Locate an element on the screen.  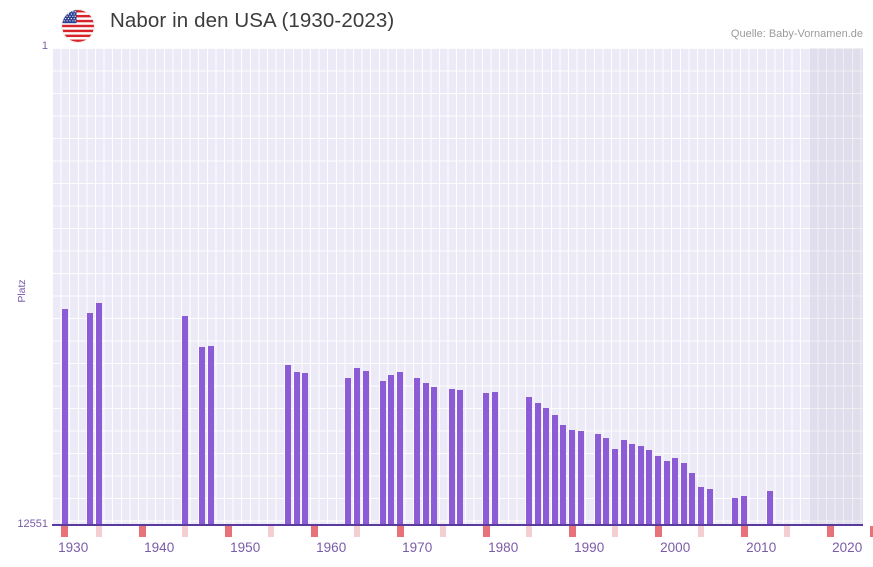
x-axis-tick-label: 1960 is located at coordinates (331, 547).